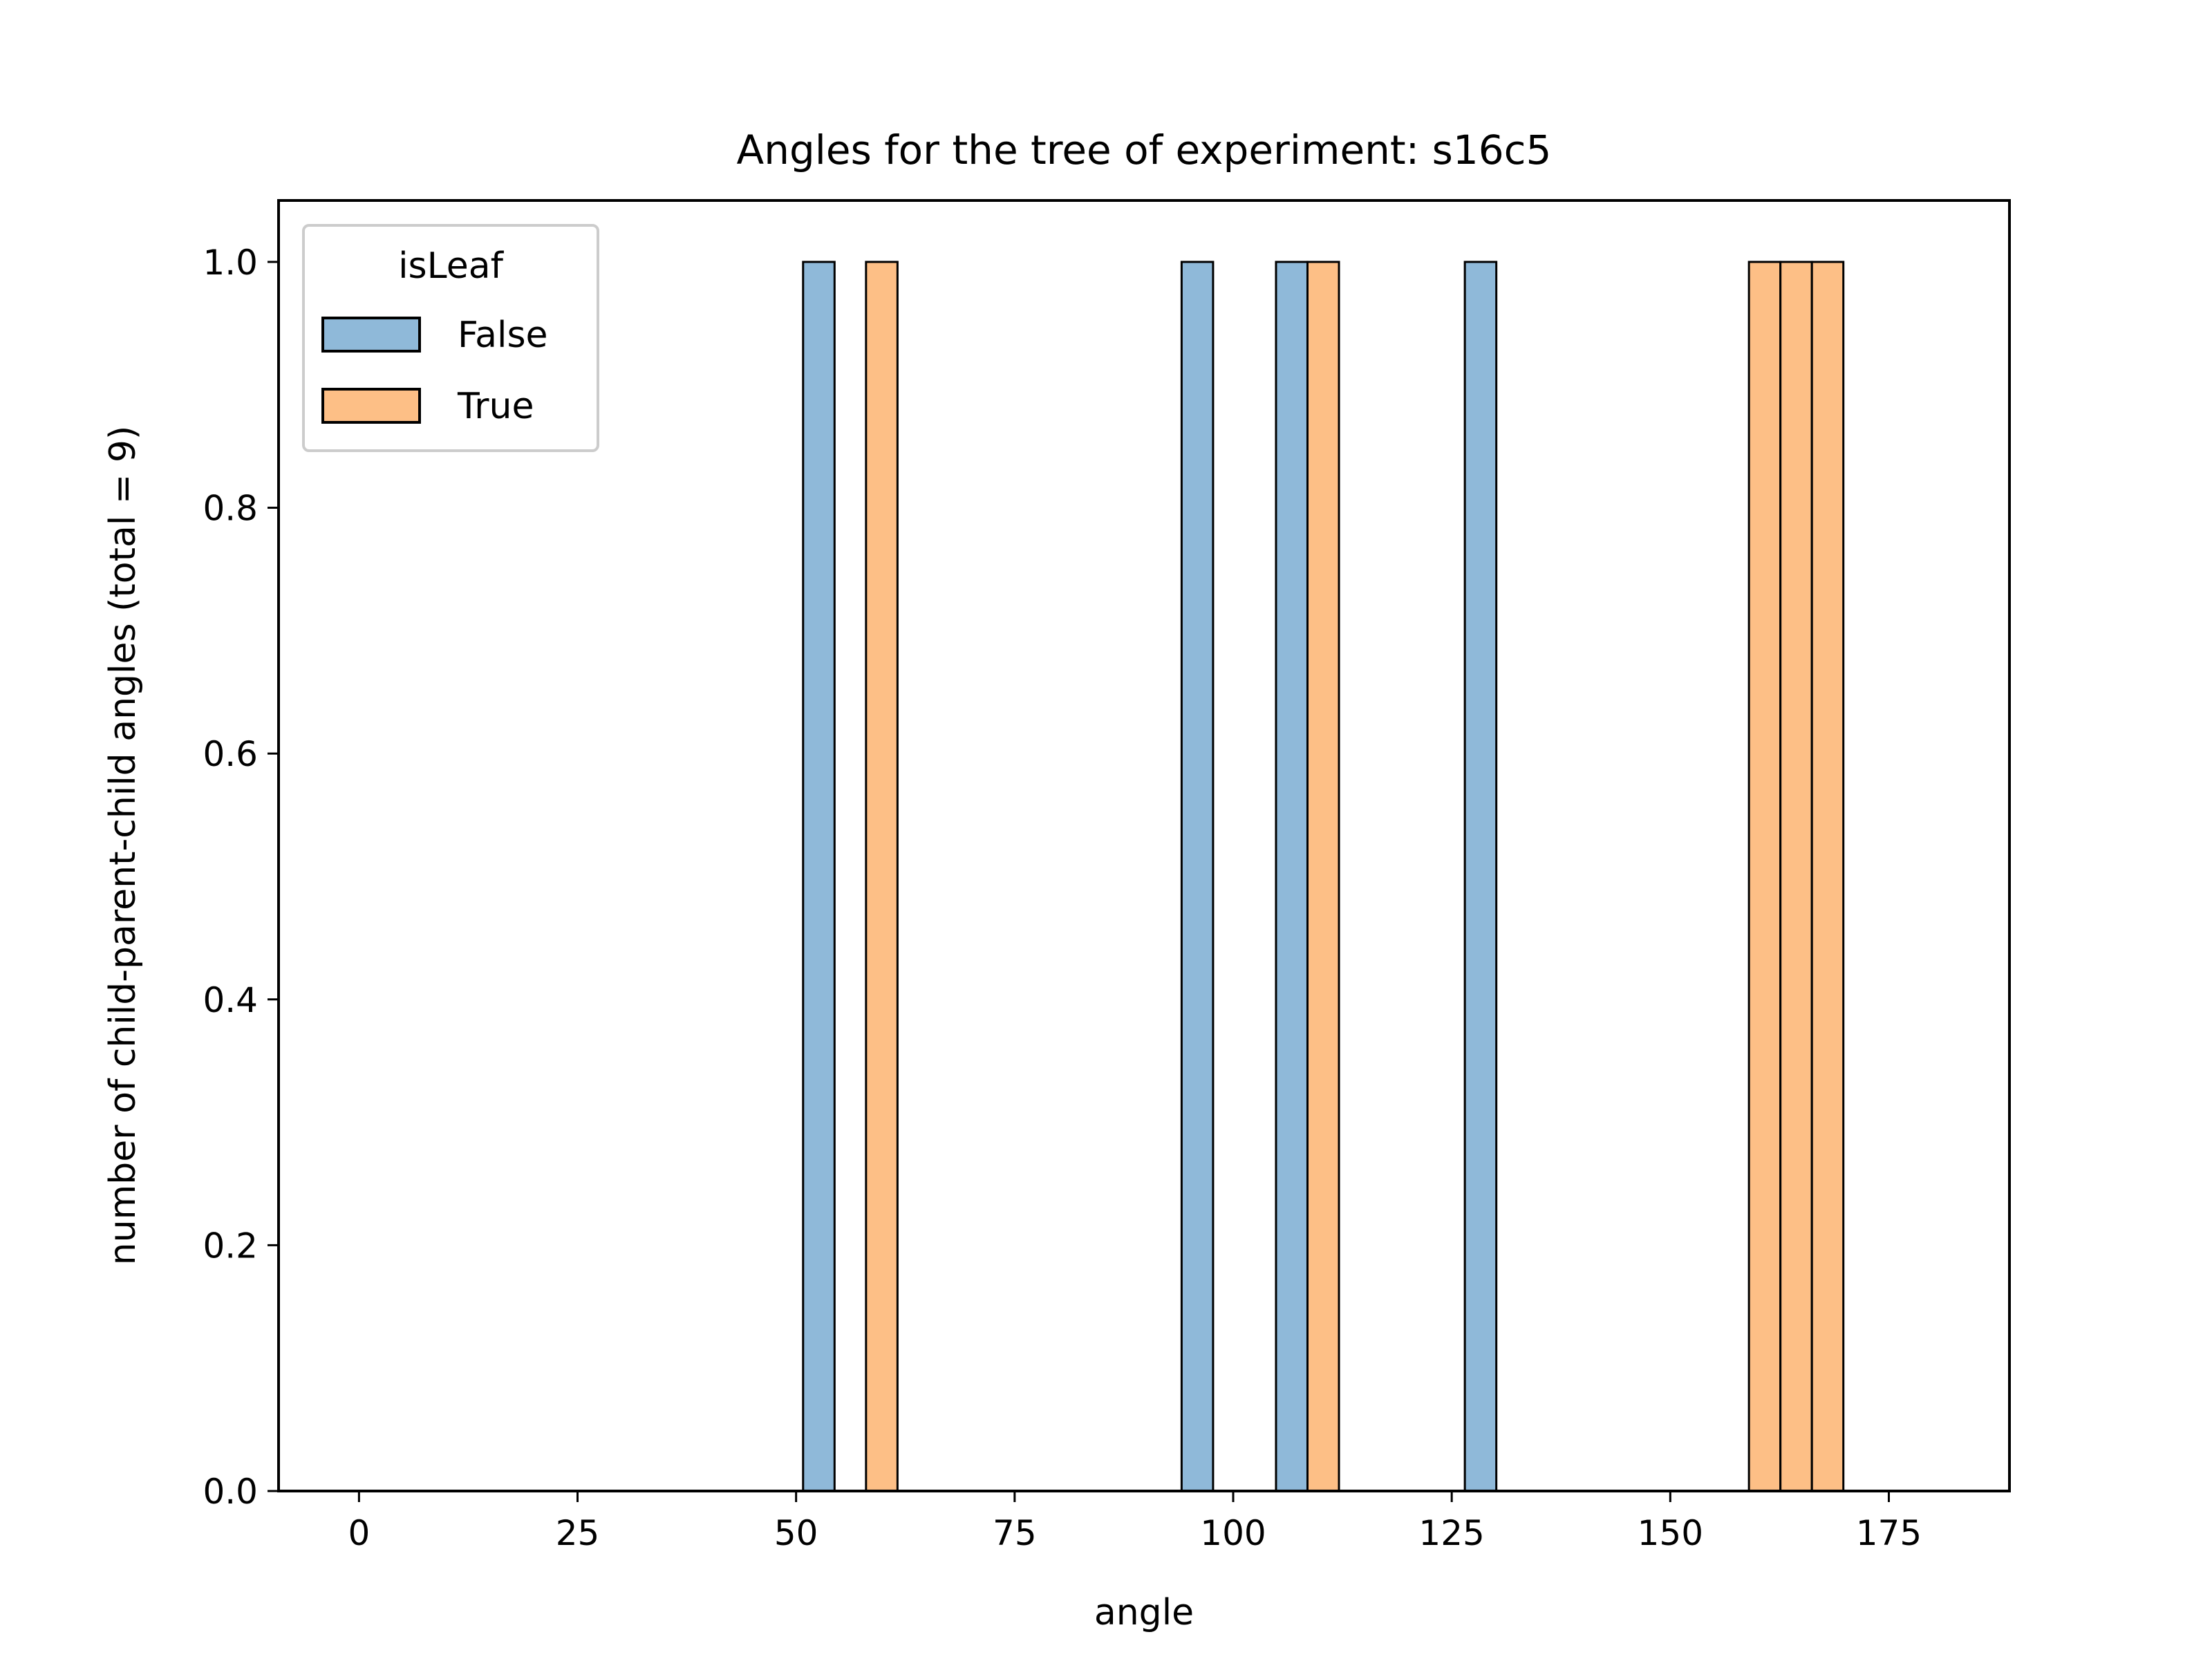  Describe the element at coordinates (231, 1246) in the screenshot. I see `y-tick-label: 0.2` at that location.